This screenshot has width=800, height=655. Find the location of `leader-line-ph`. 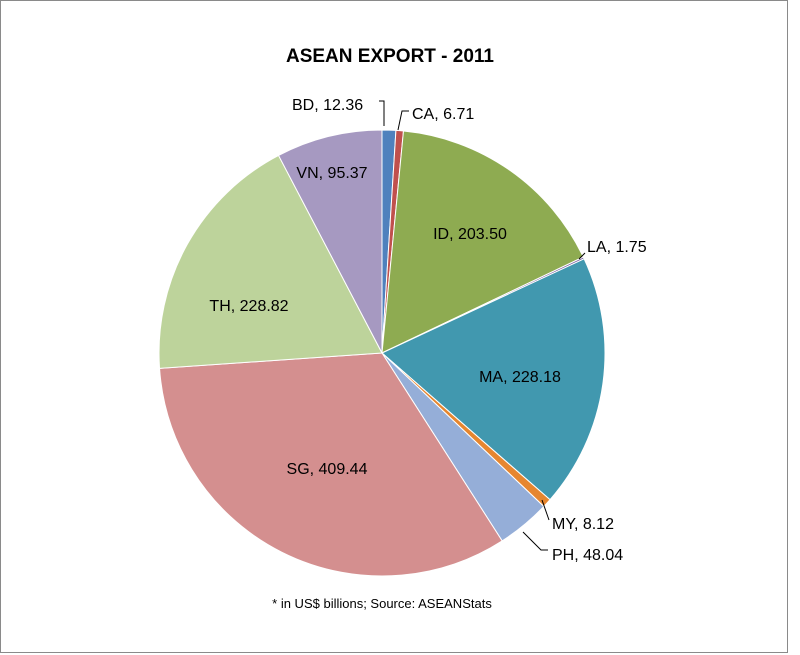

leader-line-ph is located at coordinates (535, 541).